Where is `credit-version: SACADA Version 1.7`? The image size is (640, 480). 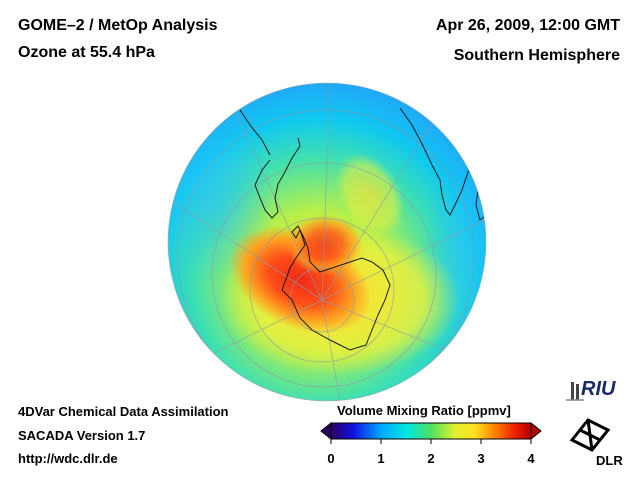 credit-version: SACADA Version 1.7 is located at coordinates (82, 435).